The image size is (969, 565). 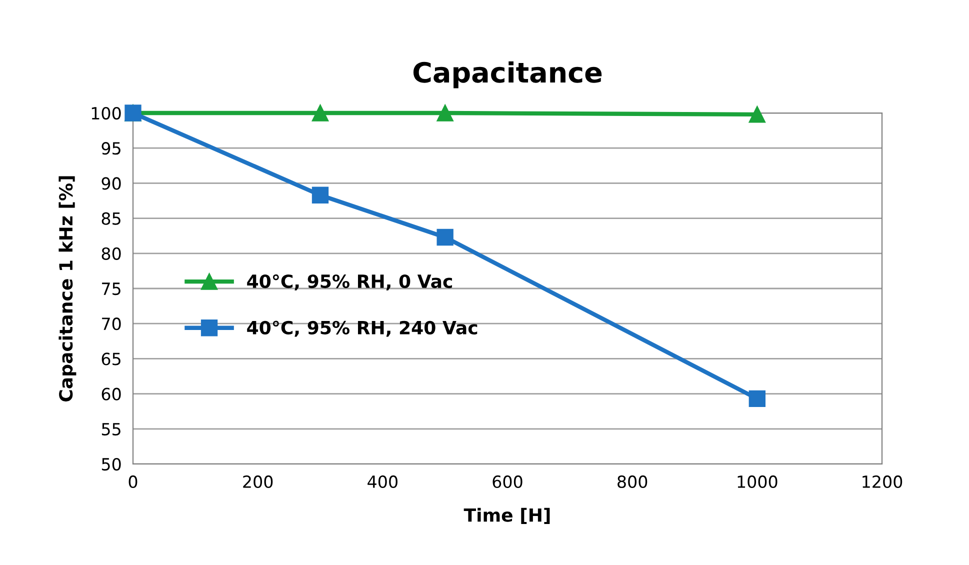 I want to click on x-tick-label: 200, so click(x=258, y=481).